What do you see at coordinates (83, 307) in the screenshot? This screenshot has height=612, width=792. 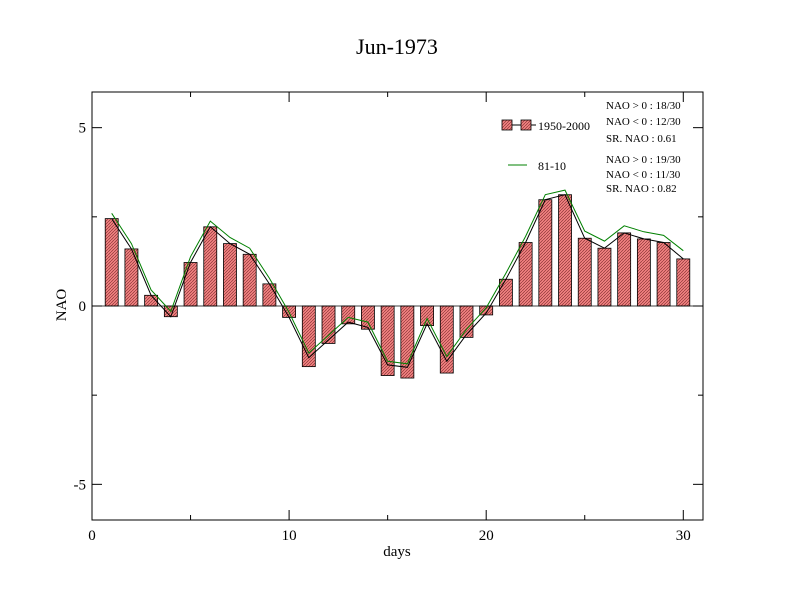 I see `y-tick-label-0: 0` at bounding box center [83, 307].